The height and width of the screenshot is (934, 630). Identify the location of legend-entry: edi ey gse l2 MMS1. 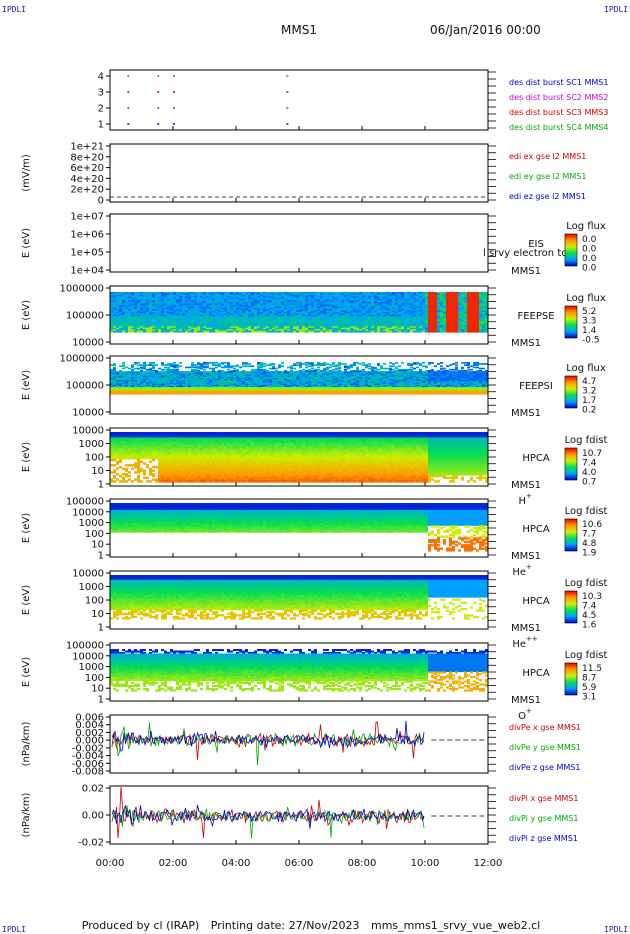
(548, 176).